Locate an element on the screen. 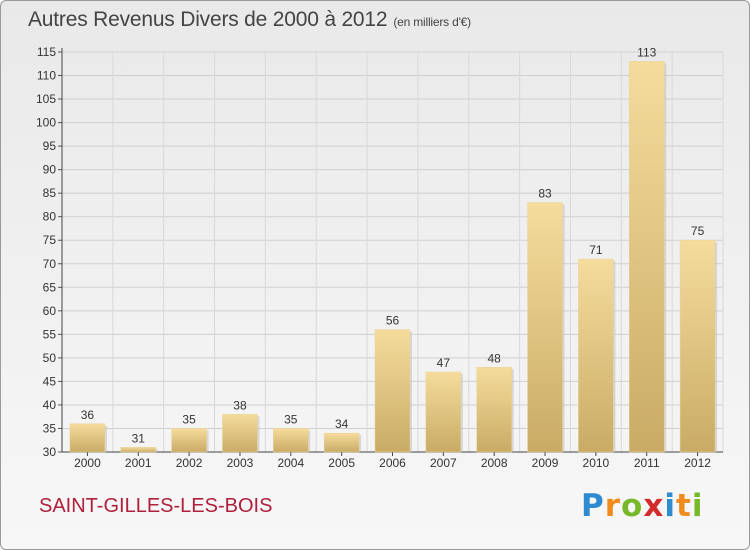 This screenshot has width=750, height=550. x-tick-label: 2000 is located at coordinates (87, 463).